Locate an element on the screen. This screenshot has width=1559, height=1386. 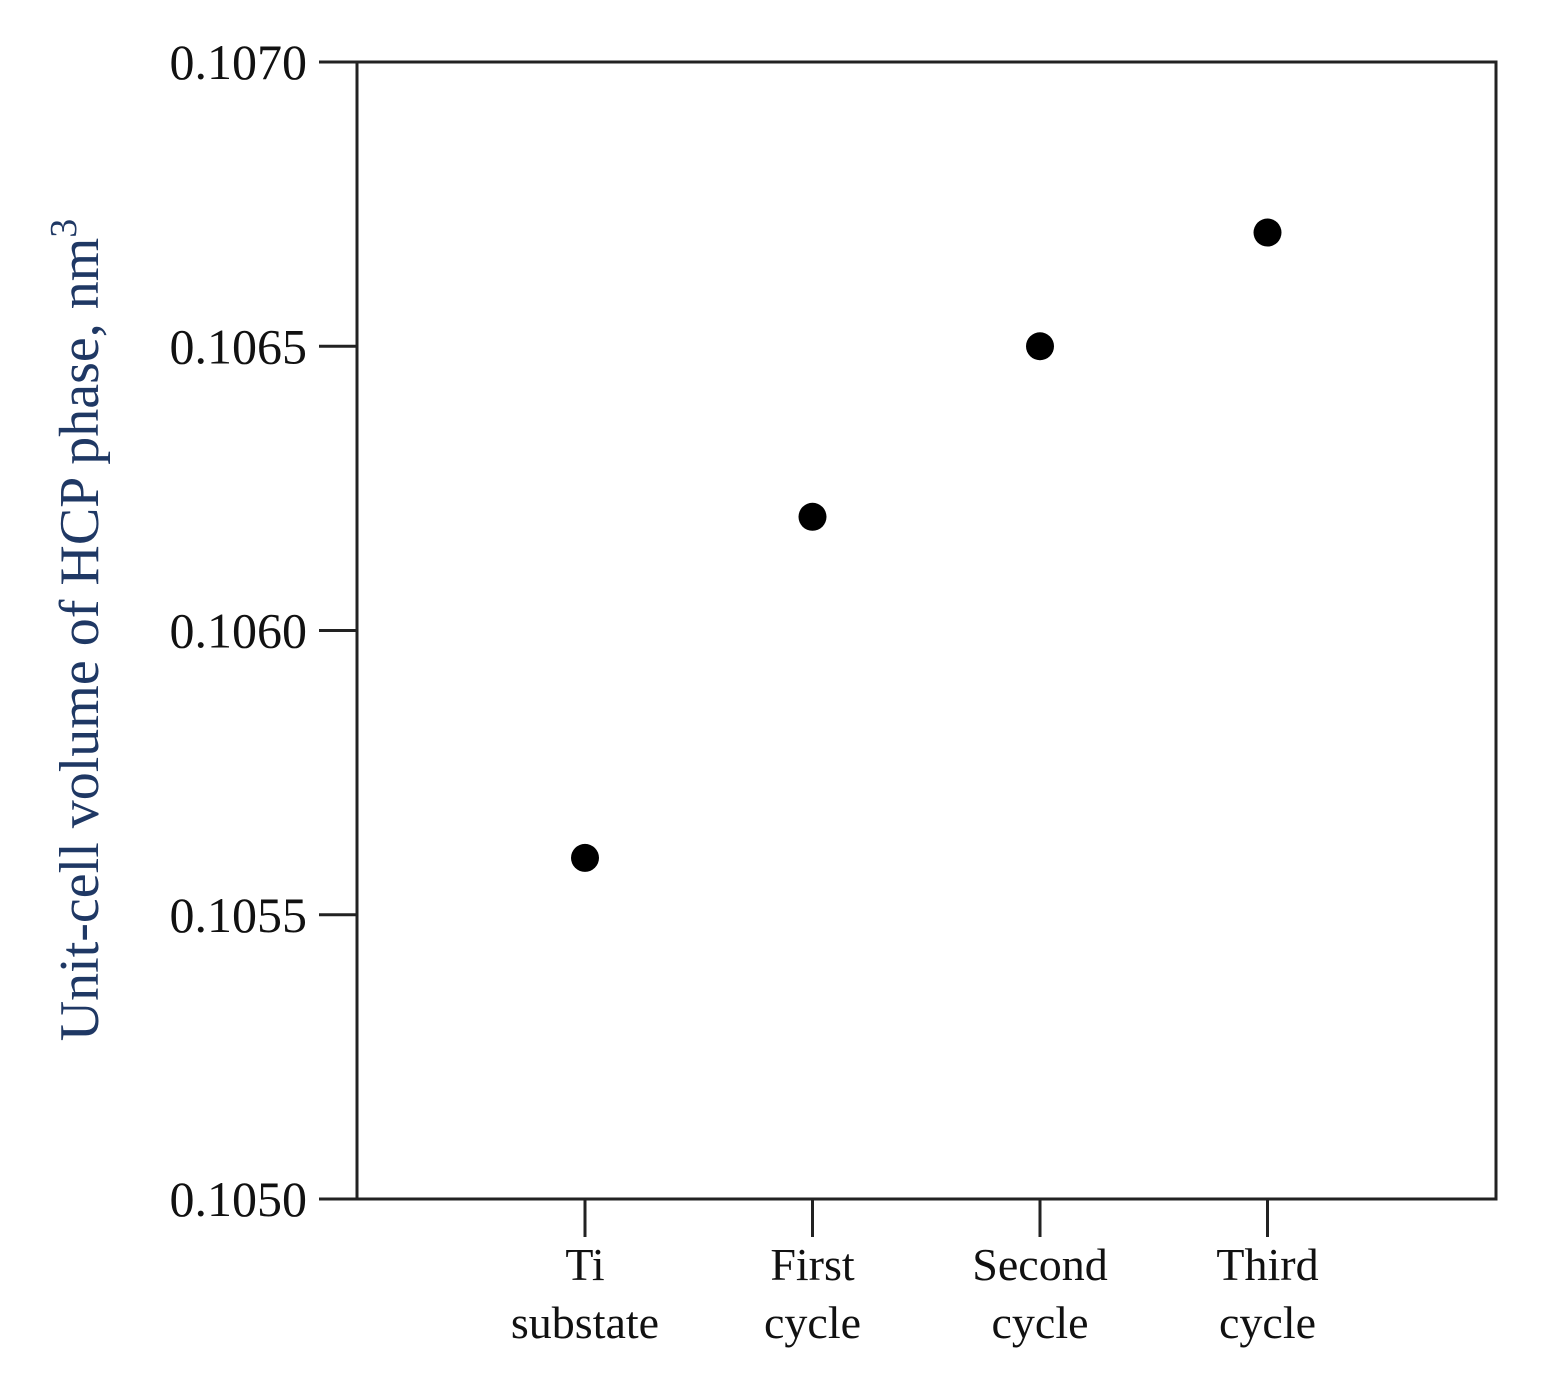
y-axis-title-superscript: 3 is located at coordinates (64, 228).